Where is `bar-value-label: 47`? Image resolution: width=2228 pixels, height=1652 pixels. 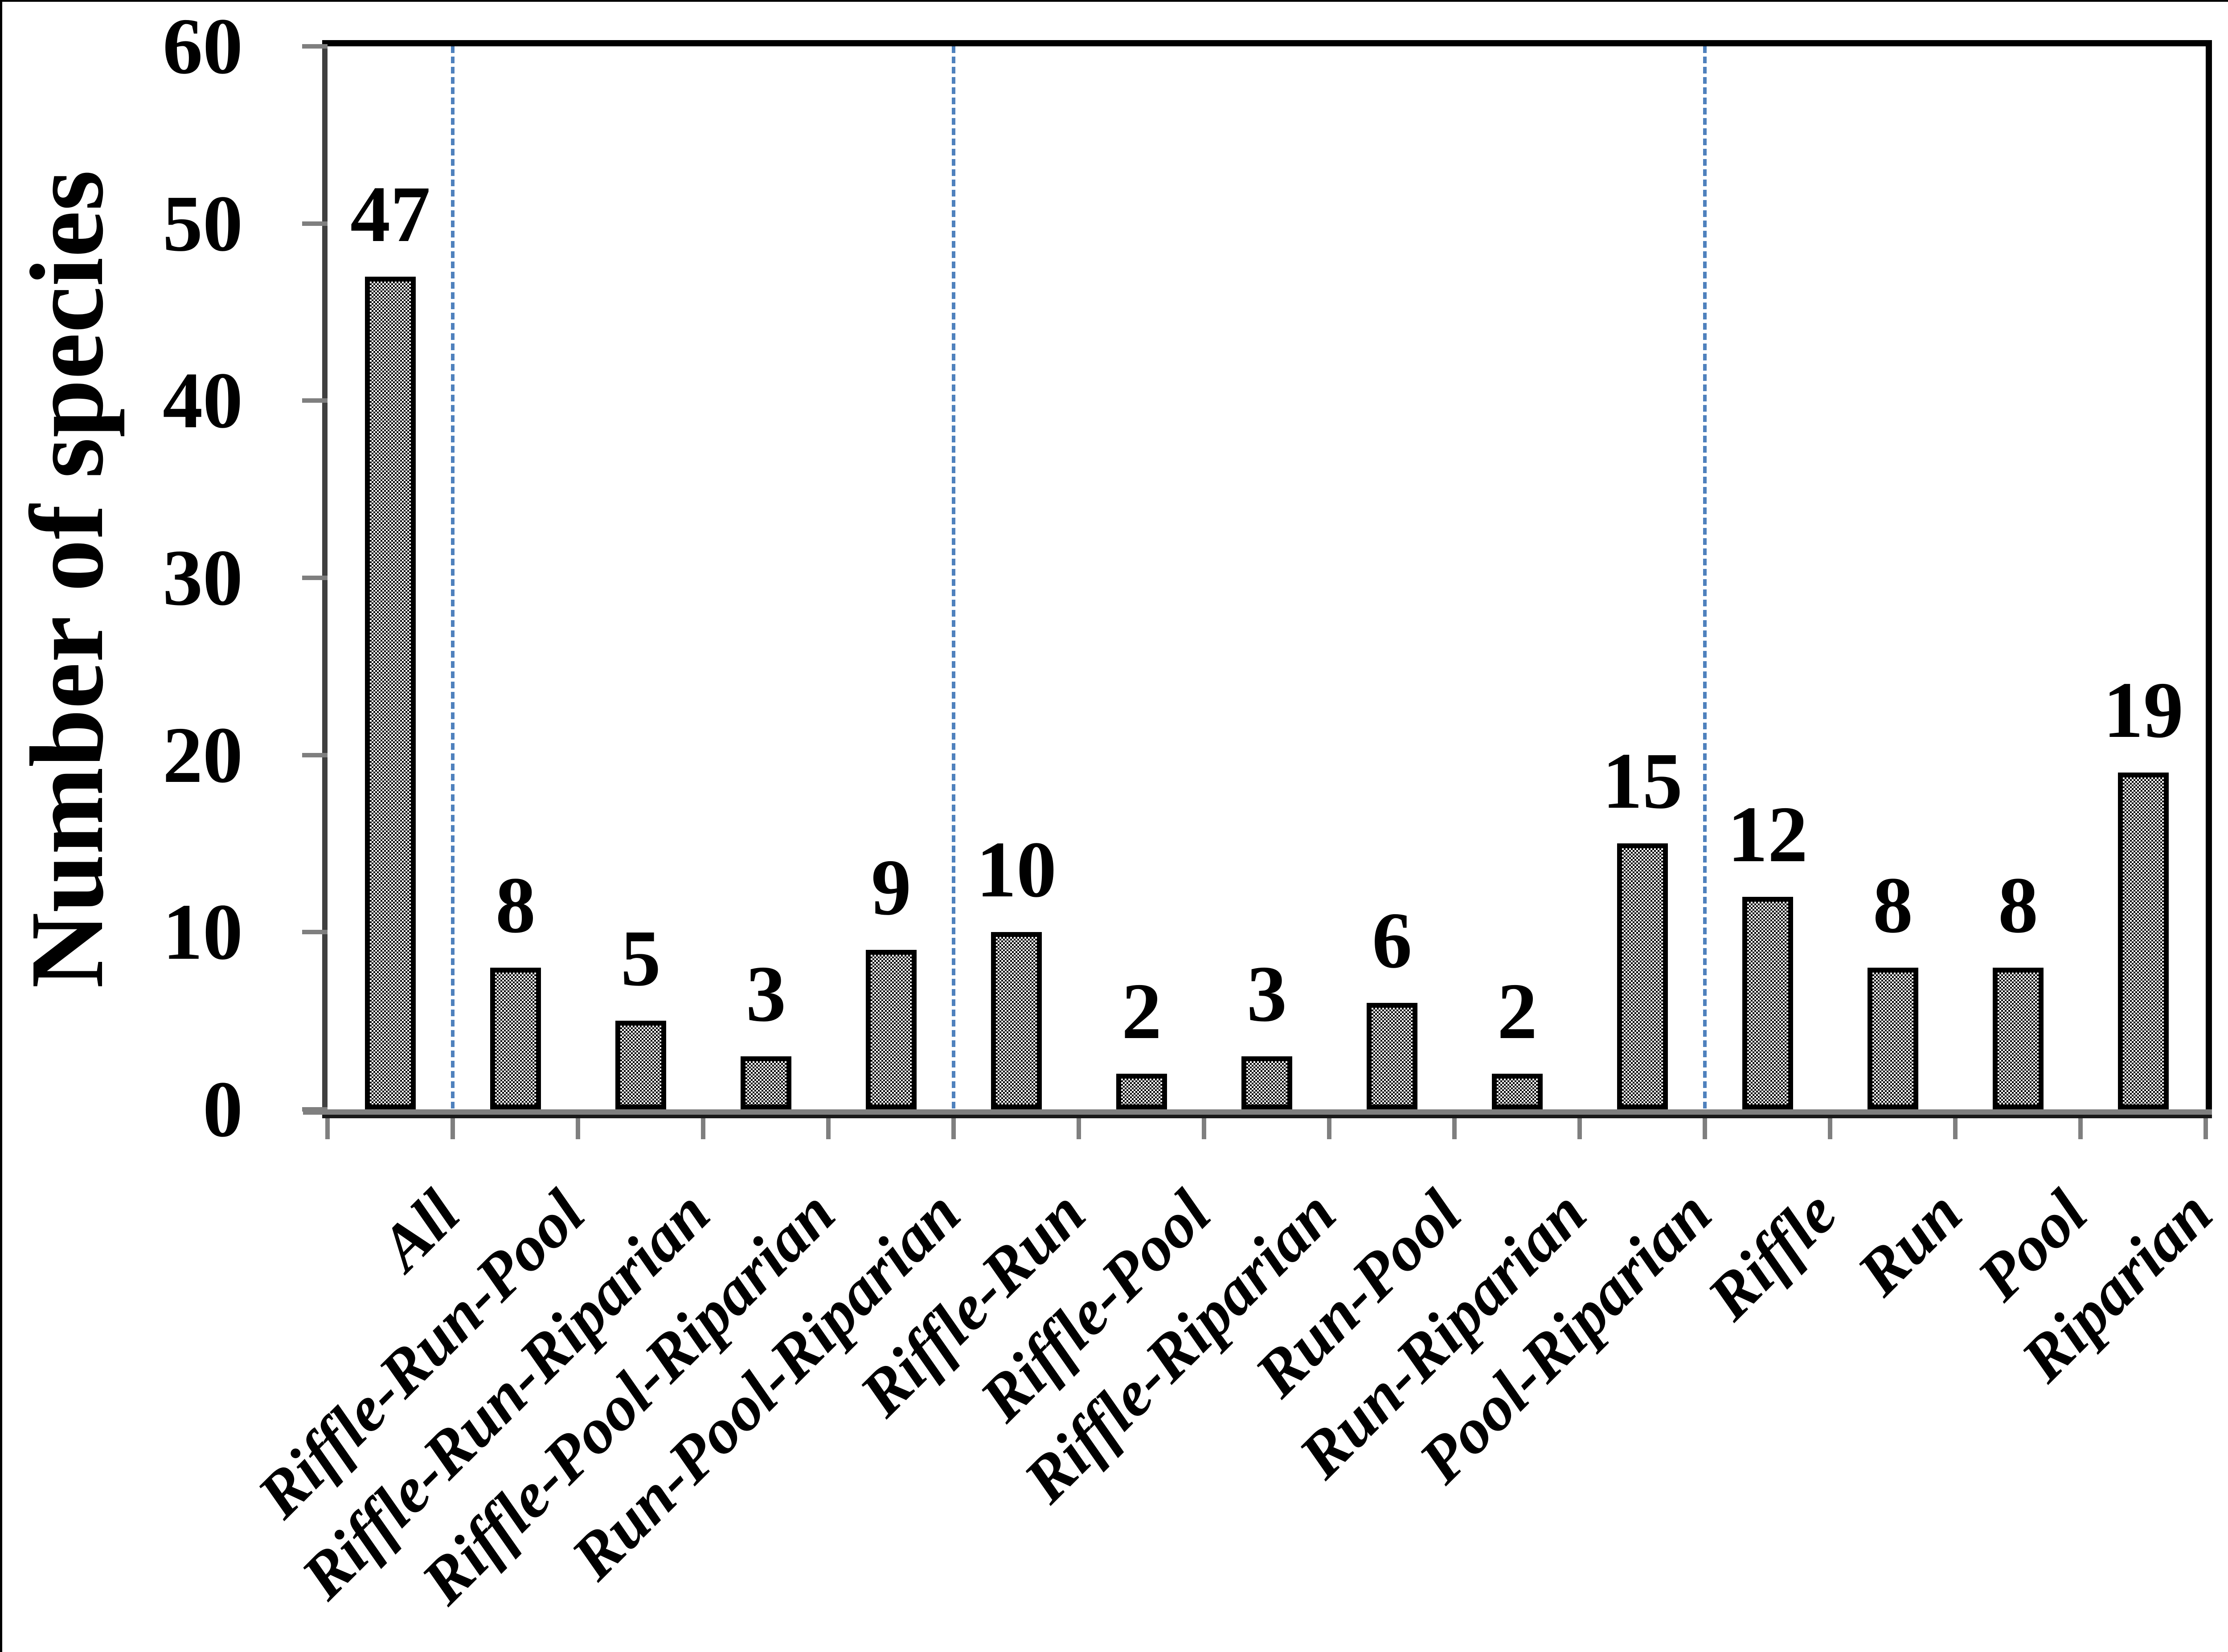
bar-value-label: 47 is located at coordinates (390, 214).